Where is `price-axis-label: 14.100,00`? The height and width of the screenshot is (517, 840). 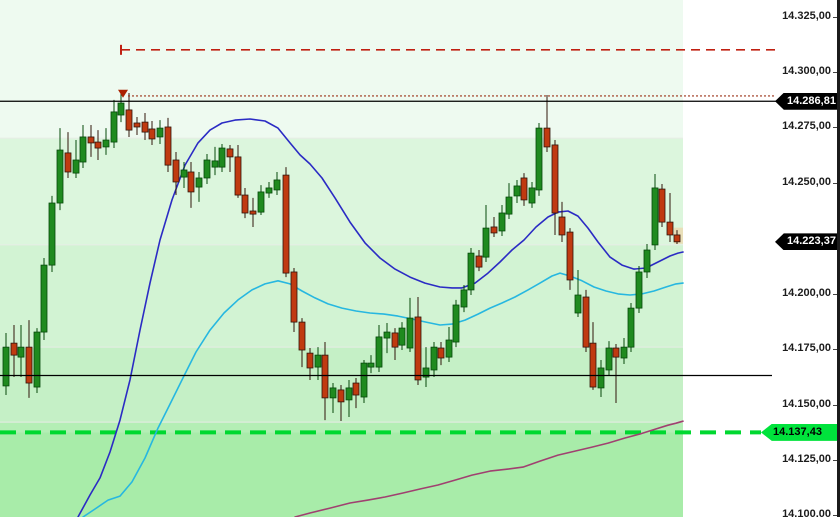
price-axis-label: 14.100,00 is located at coordinates (806, 512).